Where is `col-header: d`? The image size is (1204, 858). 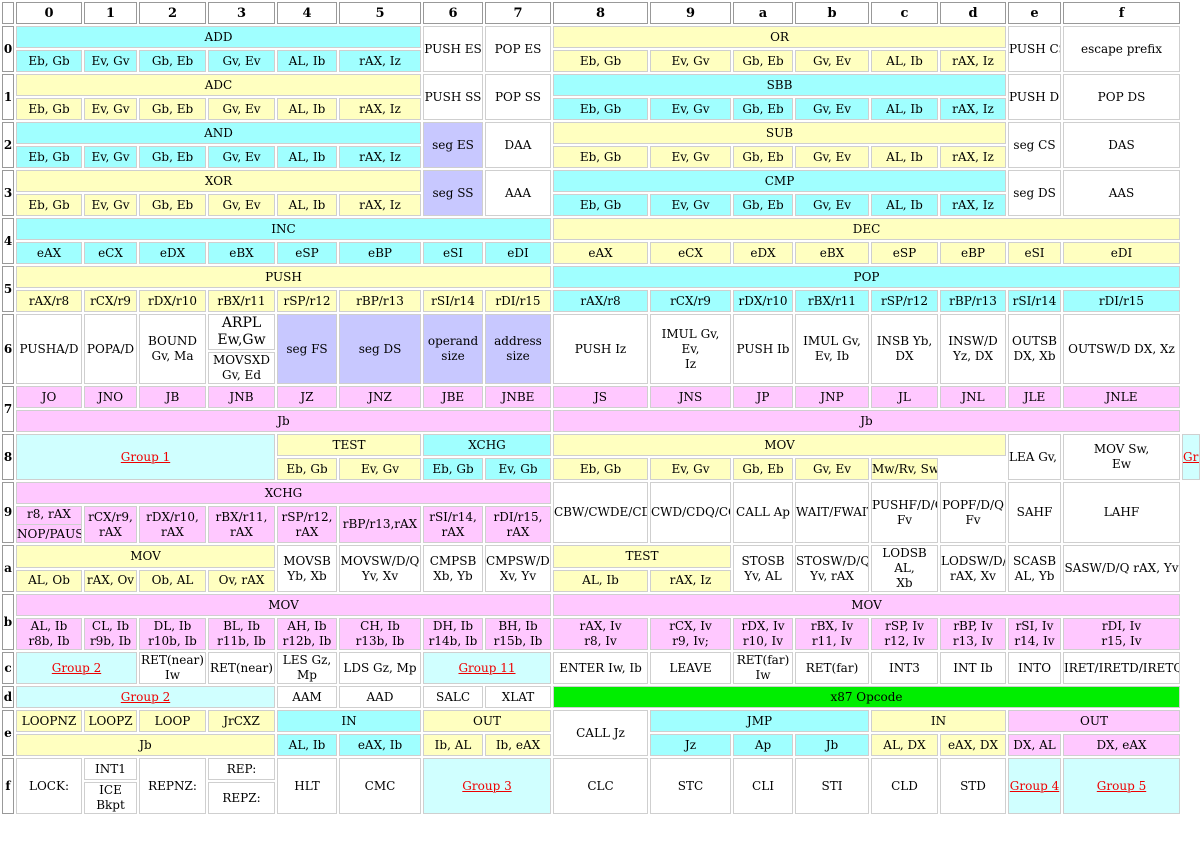 col-header: d is located at coordinates (973, 13).